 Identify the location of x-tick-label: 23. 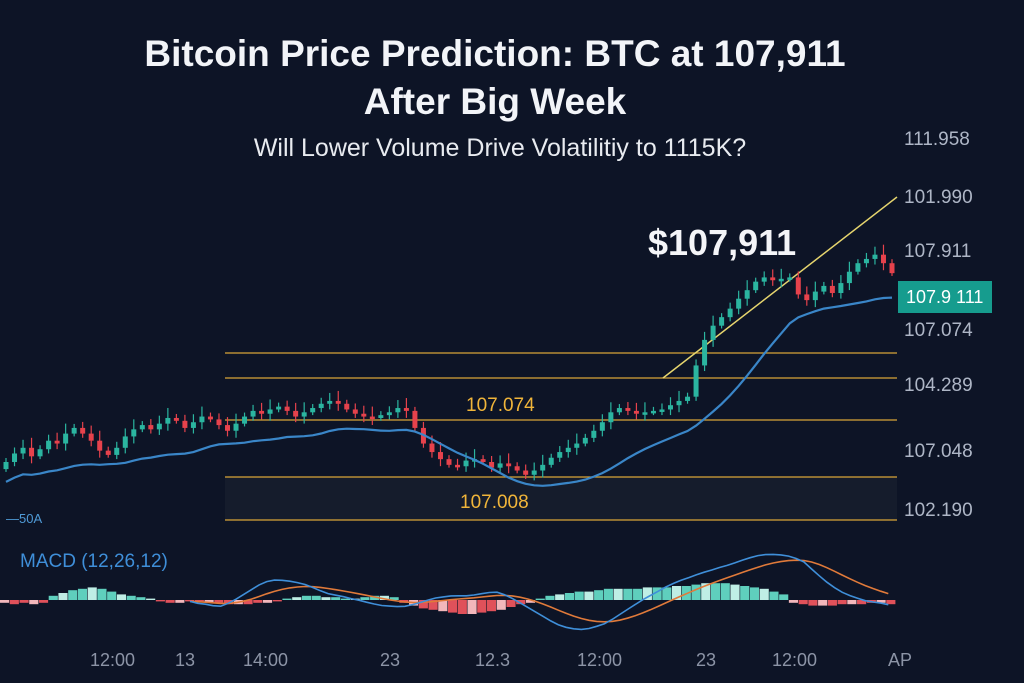
(706, 660).